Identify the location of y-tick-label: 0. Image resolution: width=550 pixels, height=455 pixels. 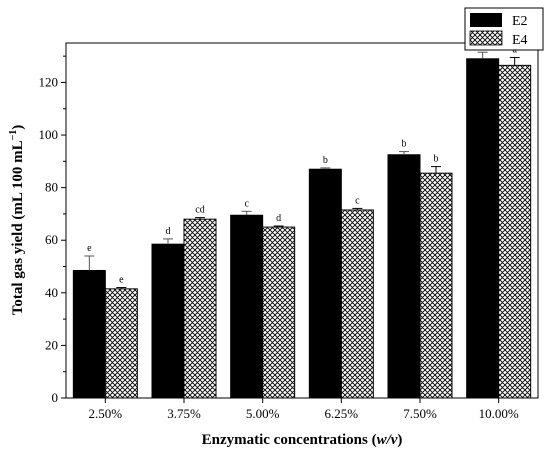
(55, 397).